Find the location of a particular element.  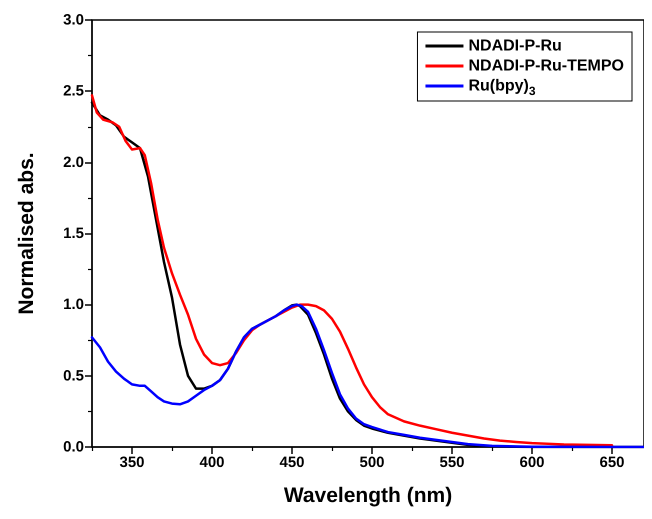

y-tick-label: 0.5 is located at coordinates (73, 375).